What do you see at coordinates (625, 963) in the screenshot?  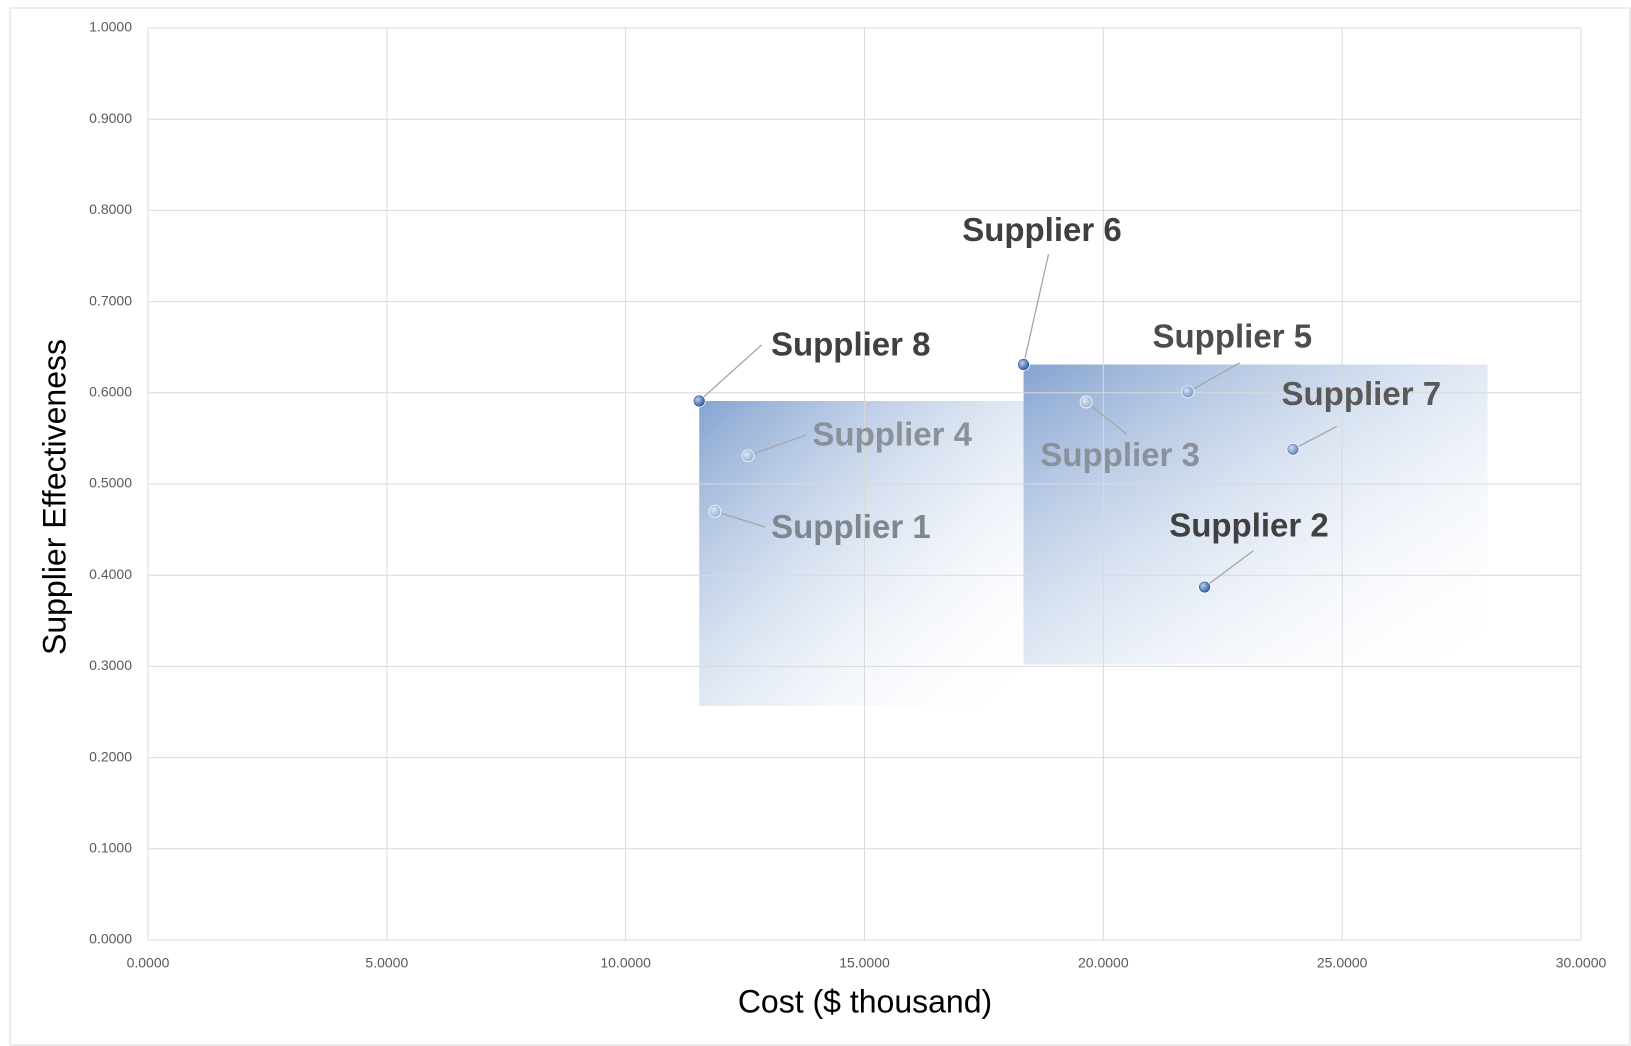 I see `x-tick-label: 10.0000` at bounding box center [625, 963].